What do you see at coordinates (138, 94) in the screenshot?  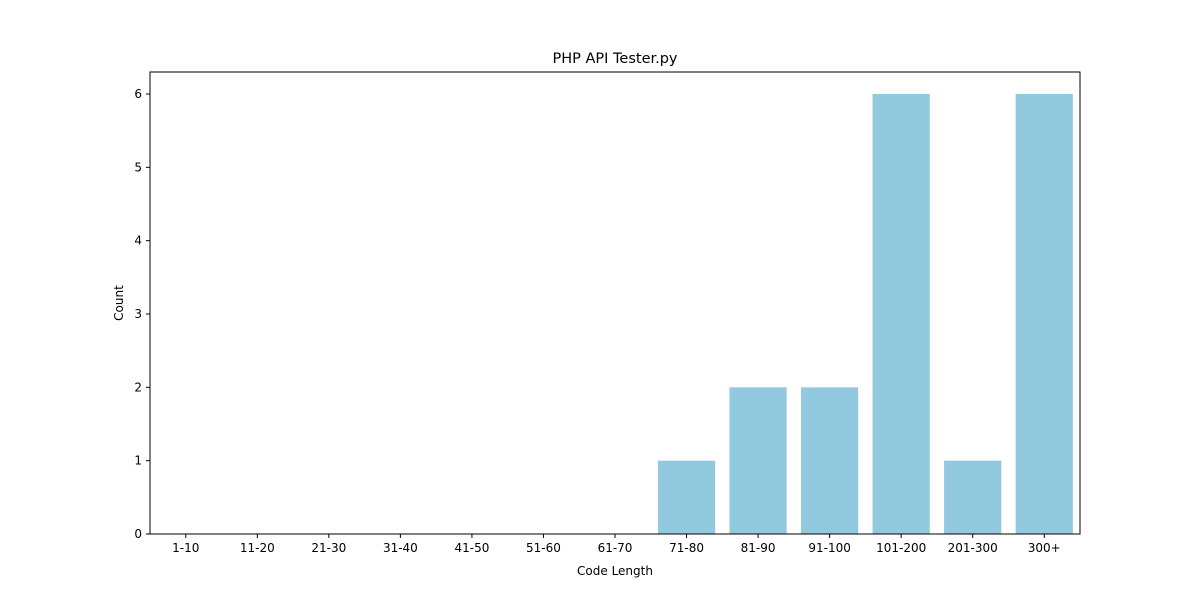 I see `y-tick-label: 6` at bounding box center [138, 94].